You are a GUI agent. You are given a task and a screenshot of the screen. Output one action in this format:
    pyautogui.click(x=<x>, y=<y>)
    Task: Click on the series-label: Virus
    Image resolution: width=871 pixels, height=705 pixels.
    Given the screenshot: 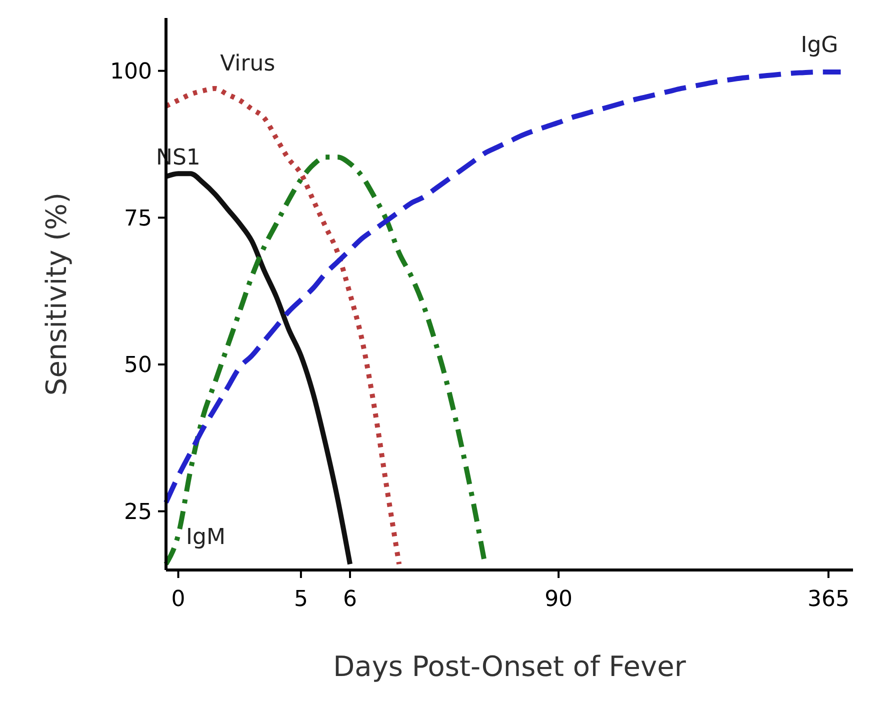 What is the action you would take?
    pyautogui.click(x=248, y=63)
    